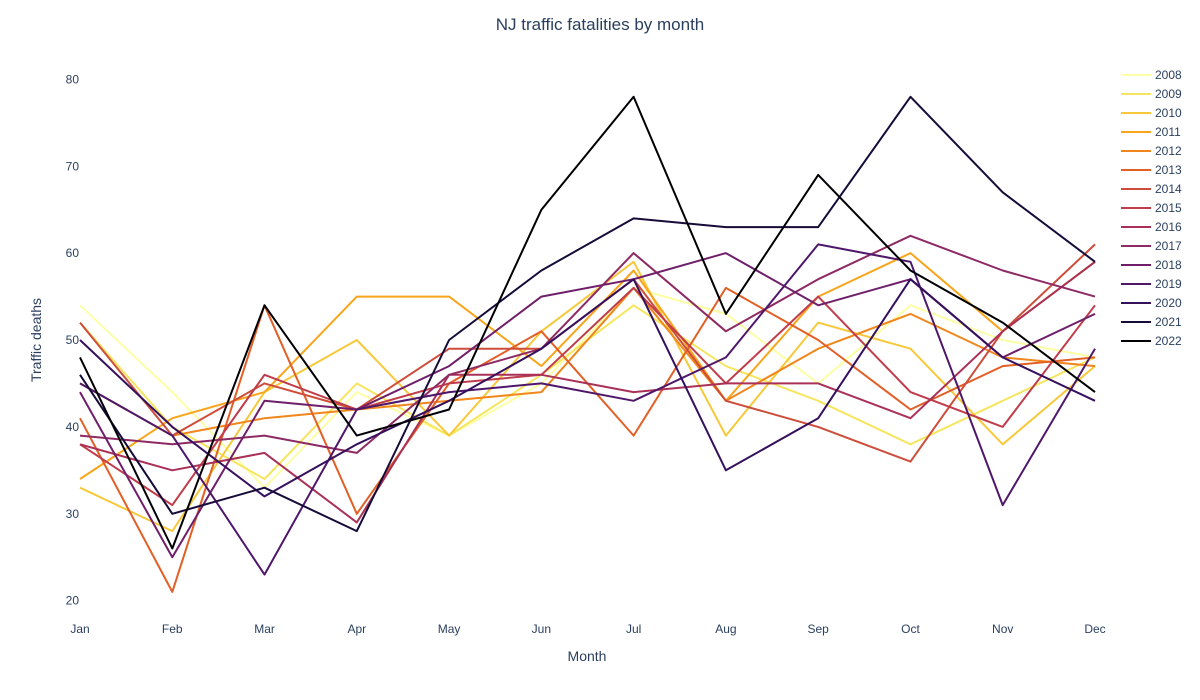 This screenshot has width=1200, height=700. Describe the element at coordinates (1168, 75) in the screenshot. I see `legend-label: 2008` at that location.